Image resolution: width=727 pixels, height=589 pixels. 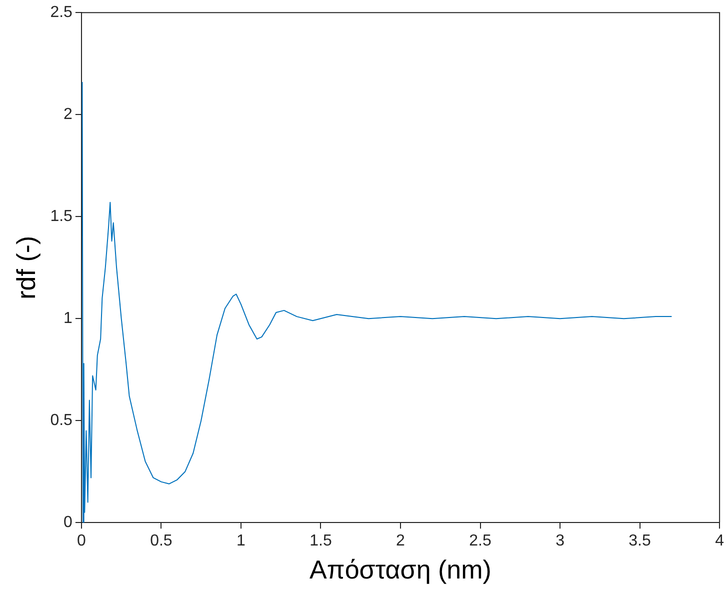 I want to click on y-axis-title: rdf (-), so click(x=25, y=268).